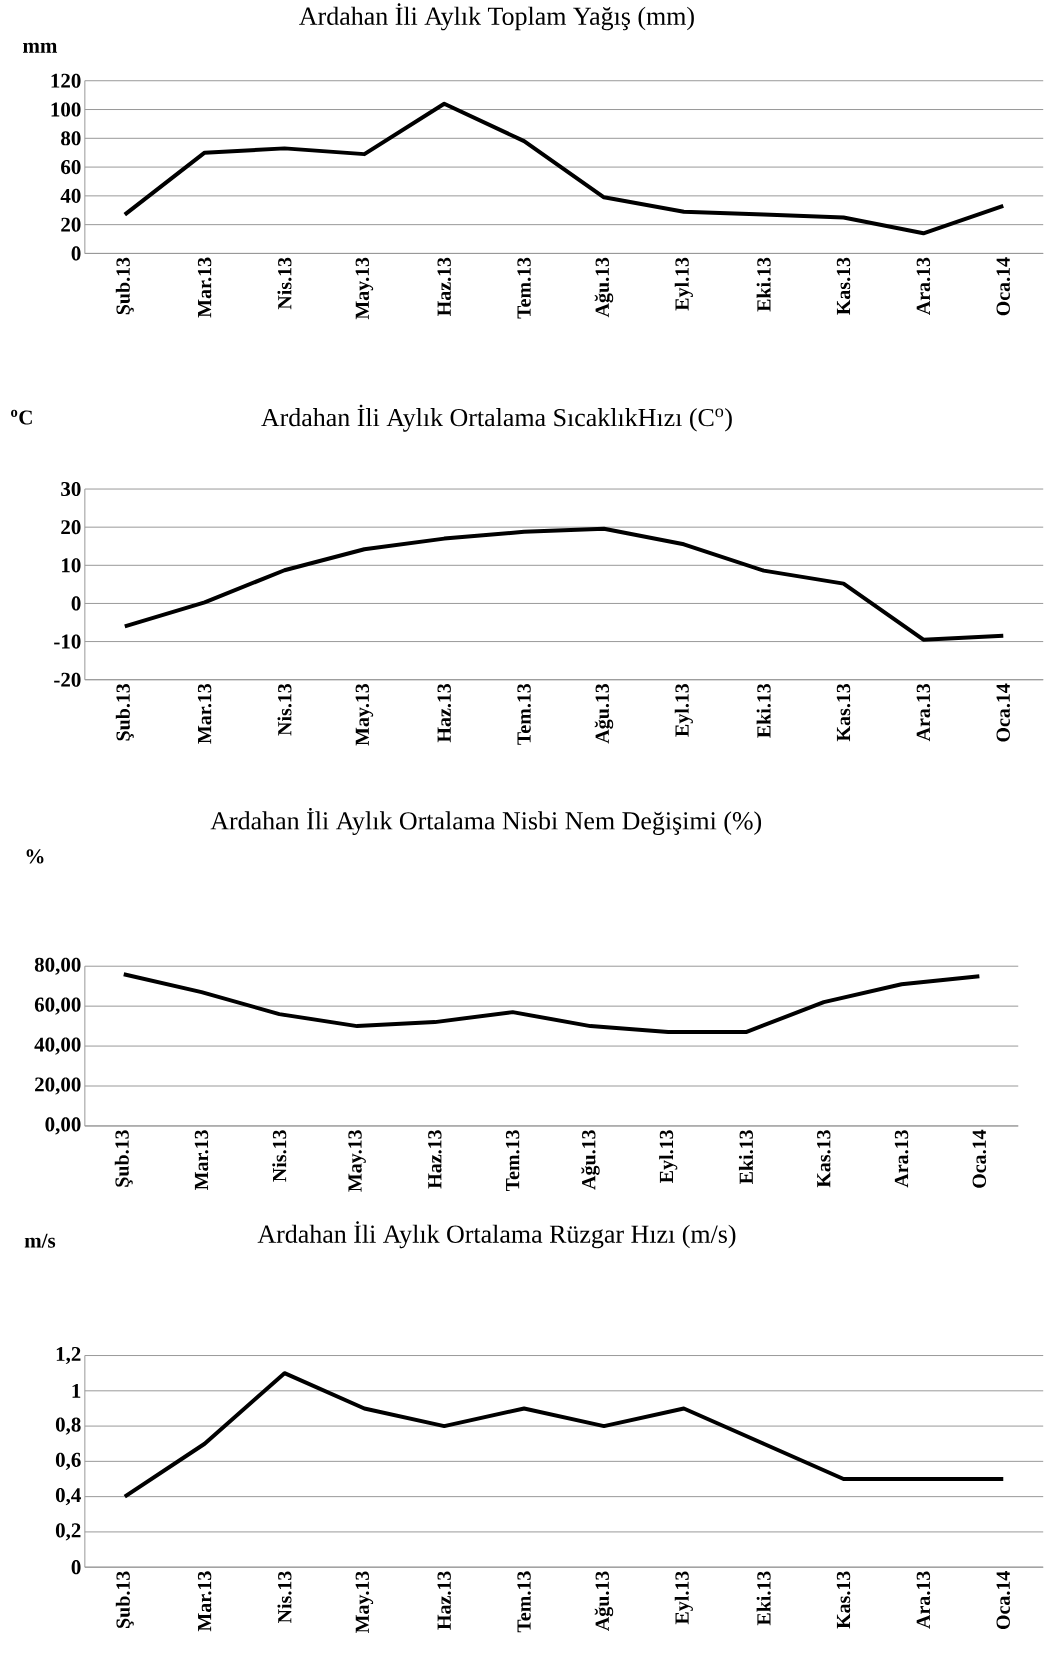 This screenshot has width=1062, height=1659. Describe the element at coordinates (485, 821) in the screenshot. I see `chart-title: Ardahan İli Aylık Ortalama Nisbi Nem Değişimi (%)` at that location.